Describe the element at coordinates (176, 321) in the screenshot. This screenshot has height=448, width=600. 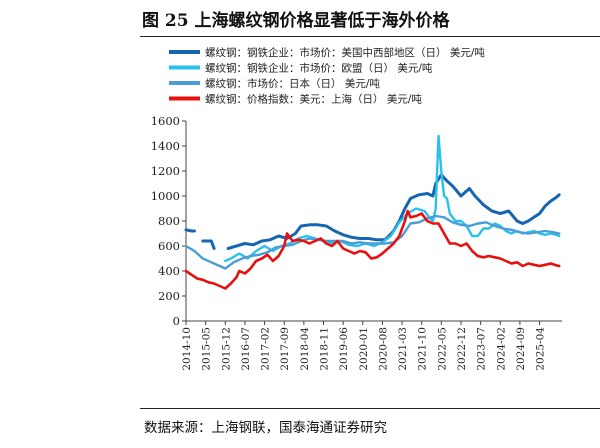
I see `y-tick-label: 0` at that location.